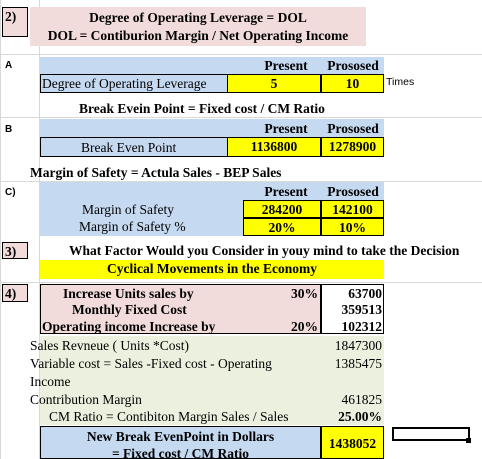  I want to click on section-4-values-box, so click(352, 309).